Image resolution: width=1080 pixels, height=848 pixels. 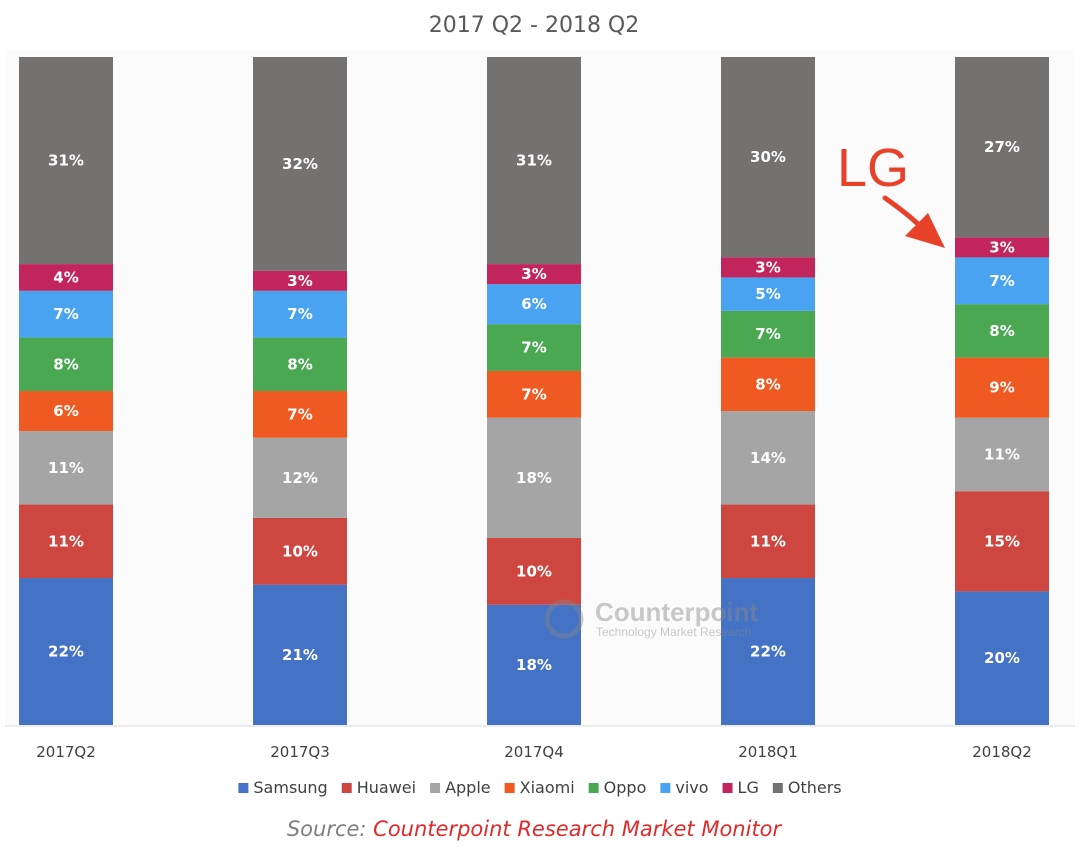 I want to click on data-label-lg-2017q3: 3%, so click(x=299, y=281).